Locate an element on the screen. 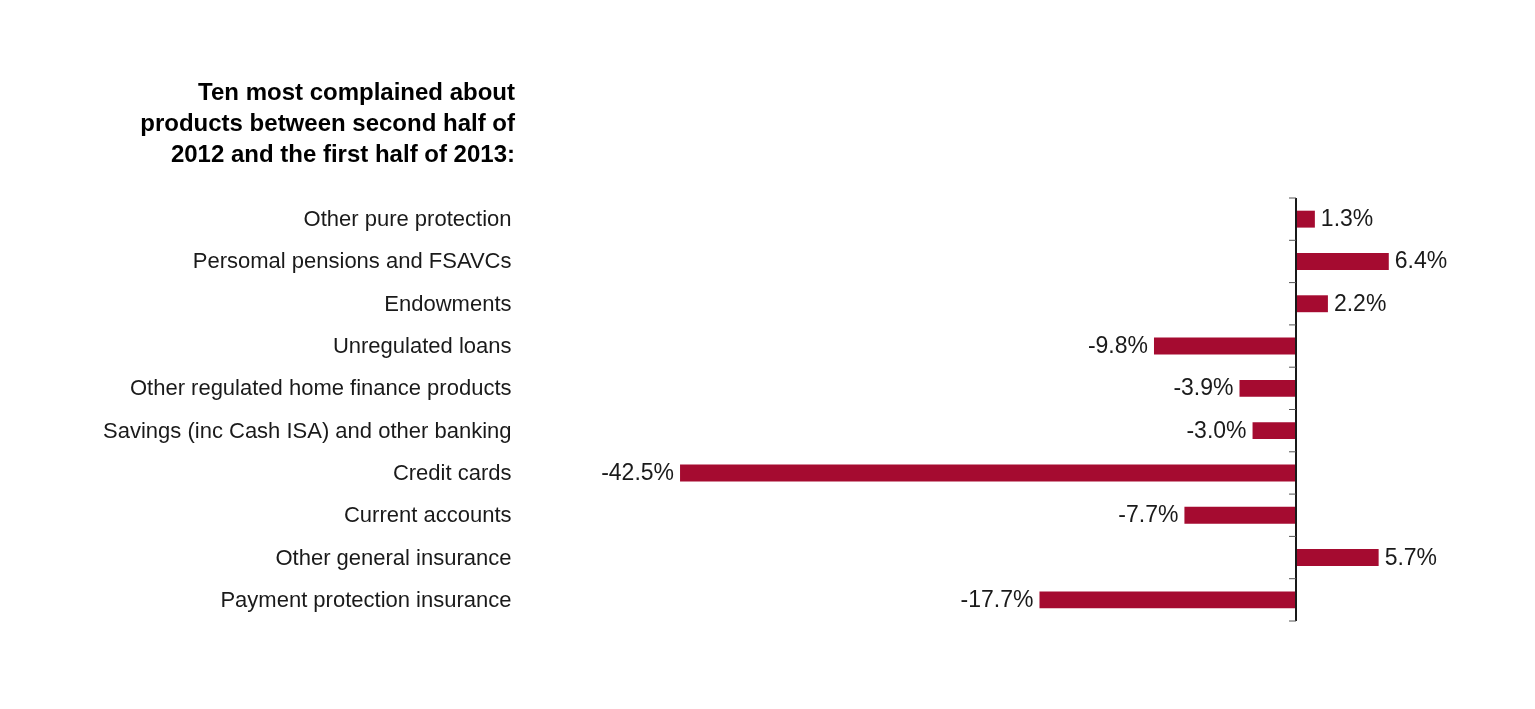 The image size is (1535, 709). data-label: 2.2% is located at coordinates (1360, 302).